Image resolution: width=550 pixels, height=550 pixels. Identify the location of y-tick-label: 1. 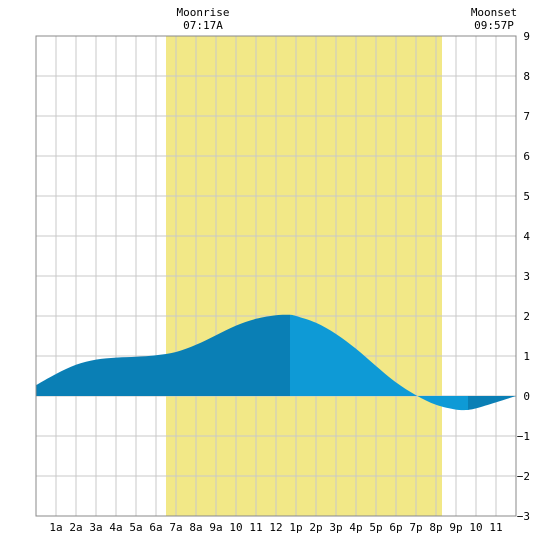
(526, 356).